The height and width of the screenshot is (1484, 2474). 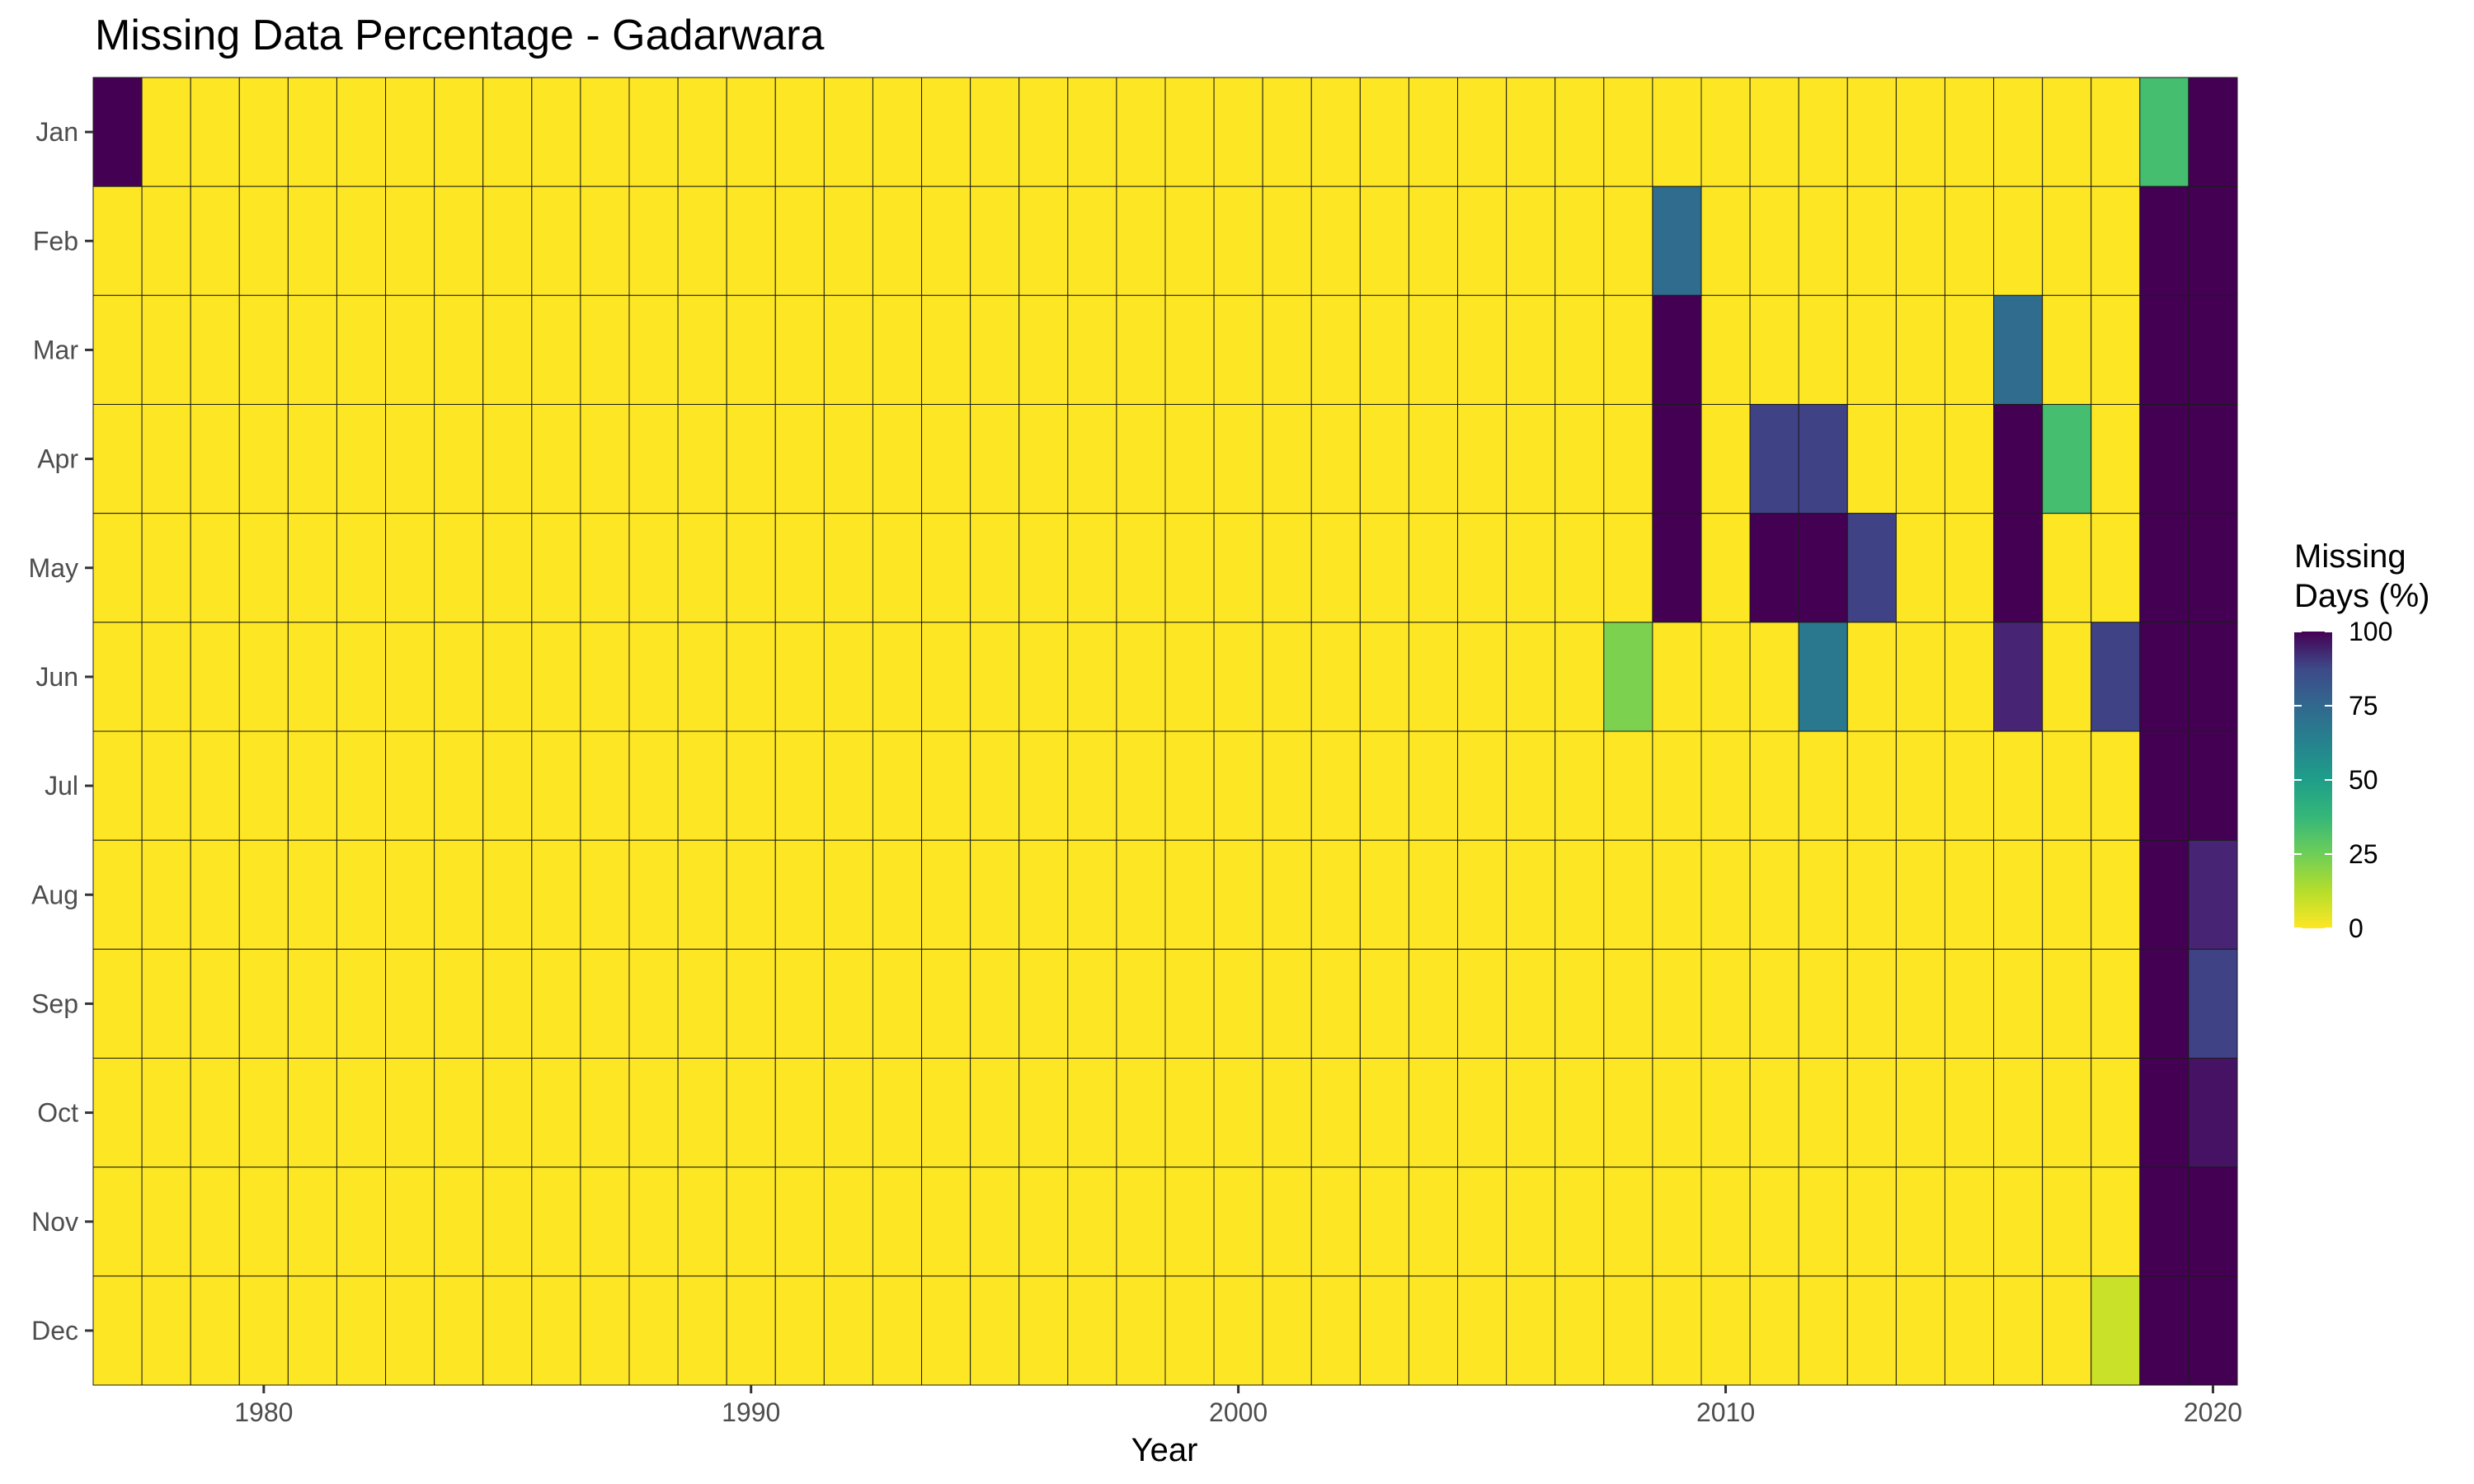 What do you see at coordinates (55, 349) in the screenshot?
I see `y-tick-label-mar: Mar` at bounding box center [55, 349].